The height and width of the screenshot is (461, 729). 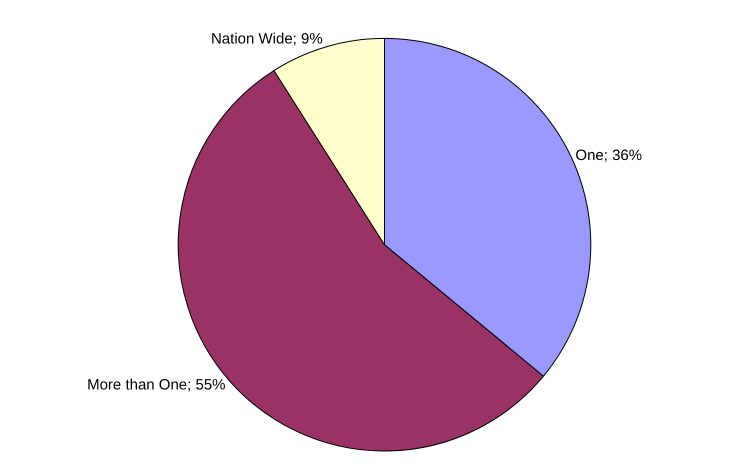 I want to click on slice-label: More than One; 55%, so click(x=156, y=385).